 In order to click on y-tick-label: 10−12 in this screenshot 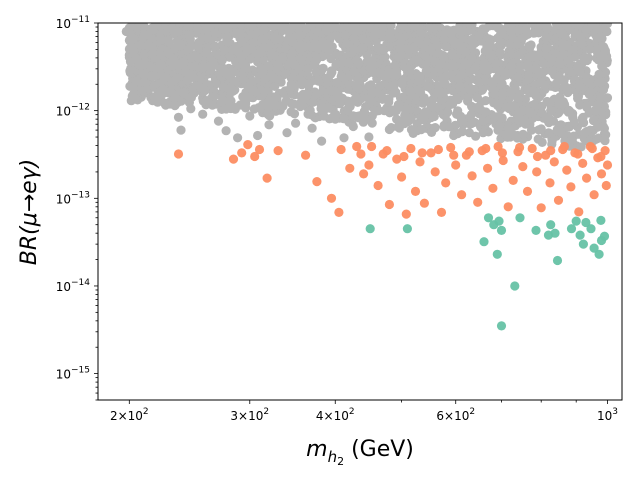, I will do `click(73, 111)`.